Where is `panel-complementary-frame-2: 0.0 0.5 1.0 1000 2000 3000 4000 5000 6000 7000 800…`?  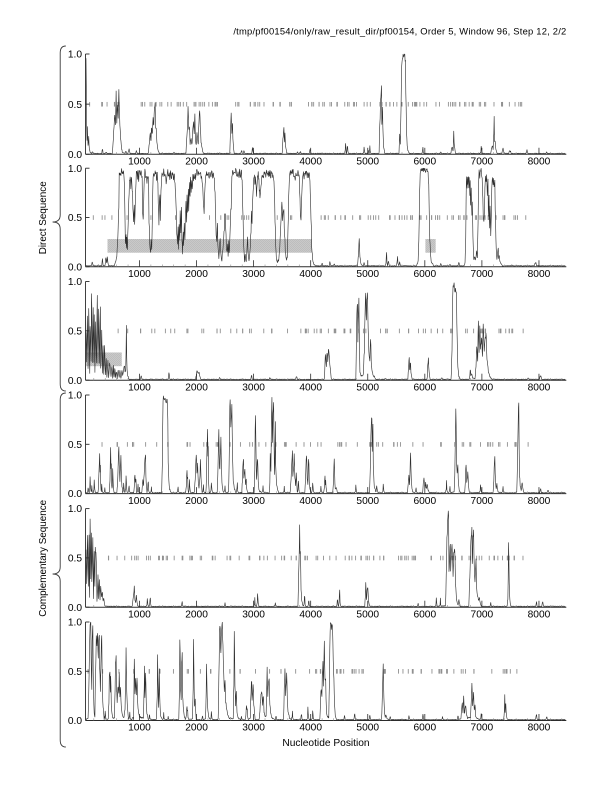
panel-complementary-frame-2: 0.0 0.5 1.0 1000 2000 3000 4000 5000 6000 7000 800… is located at coordinates (317, 562).